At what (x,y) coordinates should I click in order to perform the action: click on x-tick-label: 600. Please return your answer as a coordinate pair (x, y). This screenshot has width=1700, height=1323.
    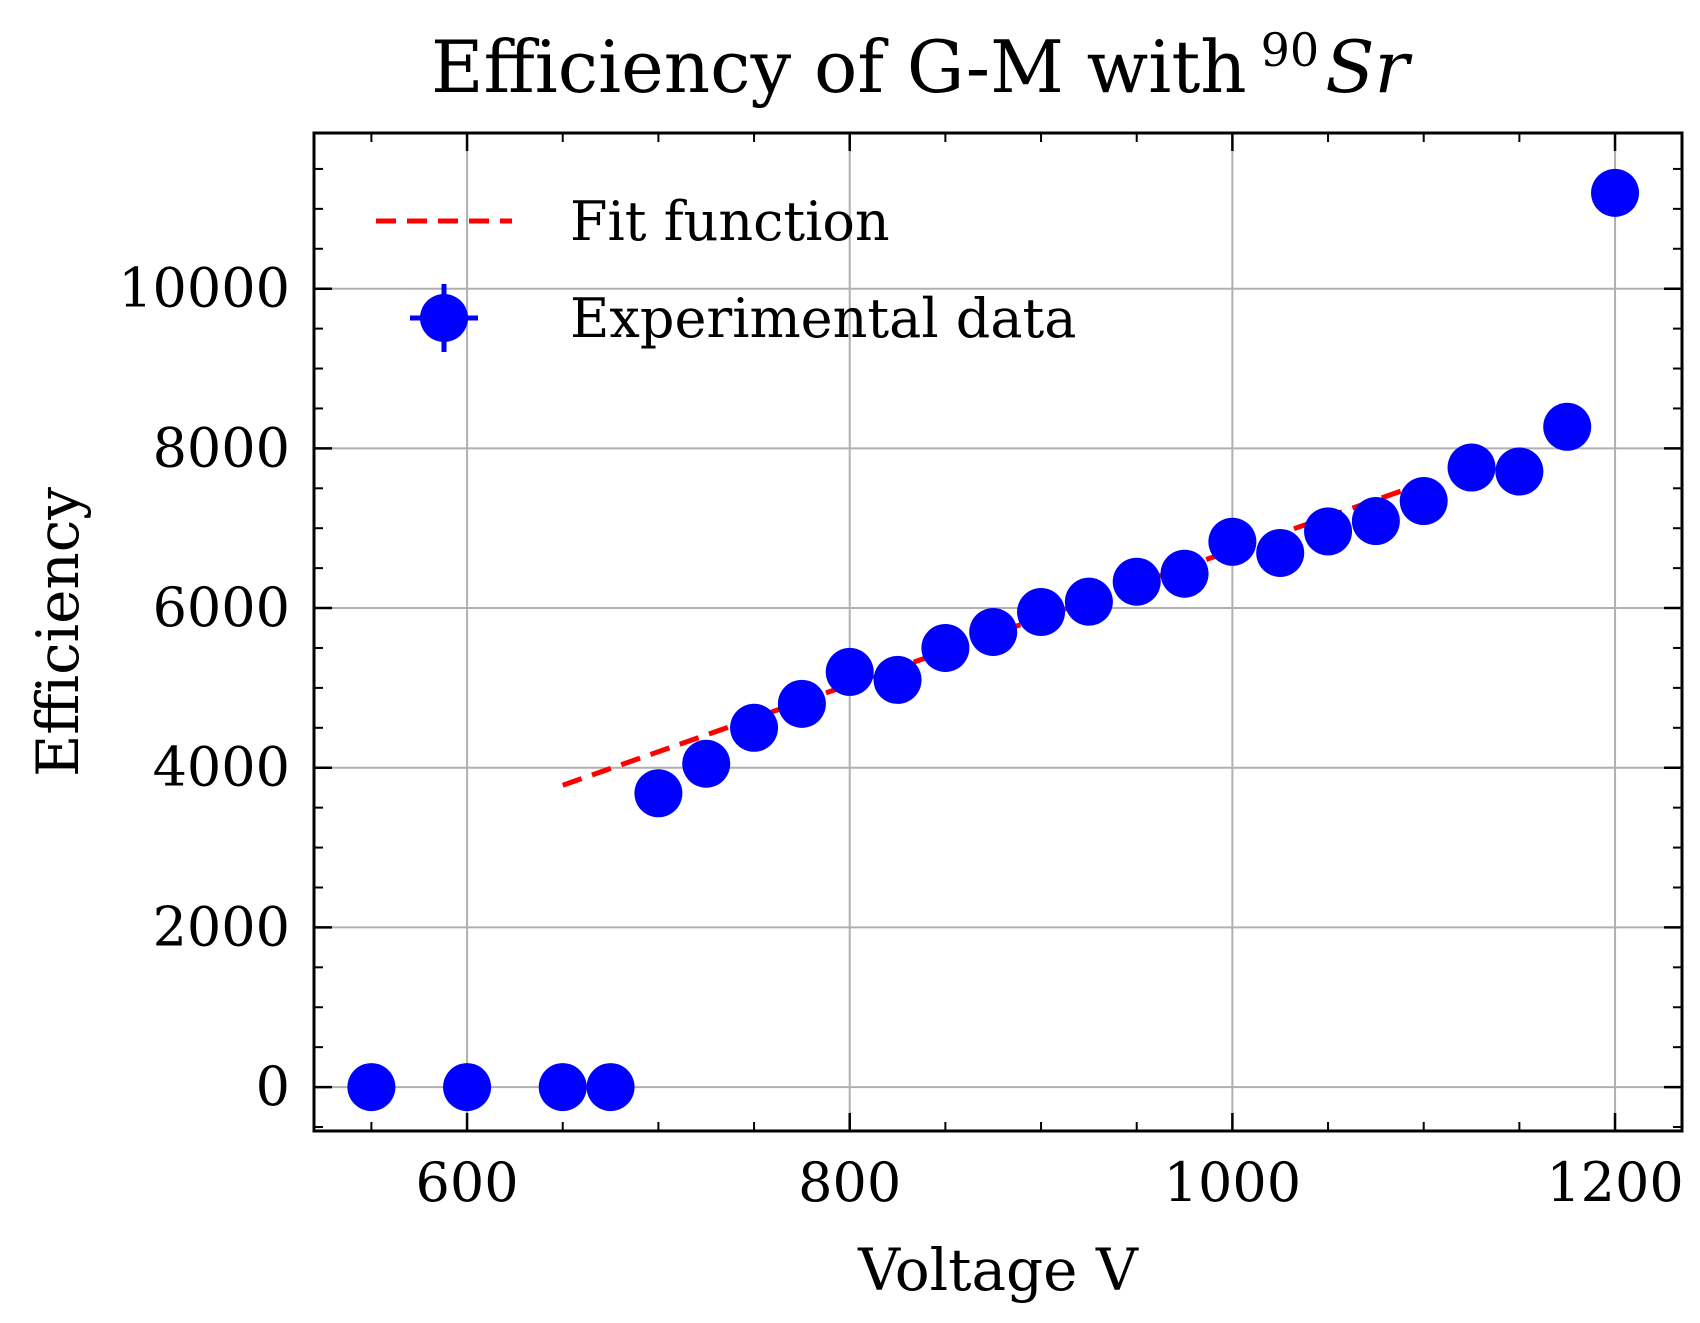
    Looking at the image, I should click on (467, 1182).